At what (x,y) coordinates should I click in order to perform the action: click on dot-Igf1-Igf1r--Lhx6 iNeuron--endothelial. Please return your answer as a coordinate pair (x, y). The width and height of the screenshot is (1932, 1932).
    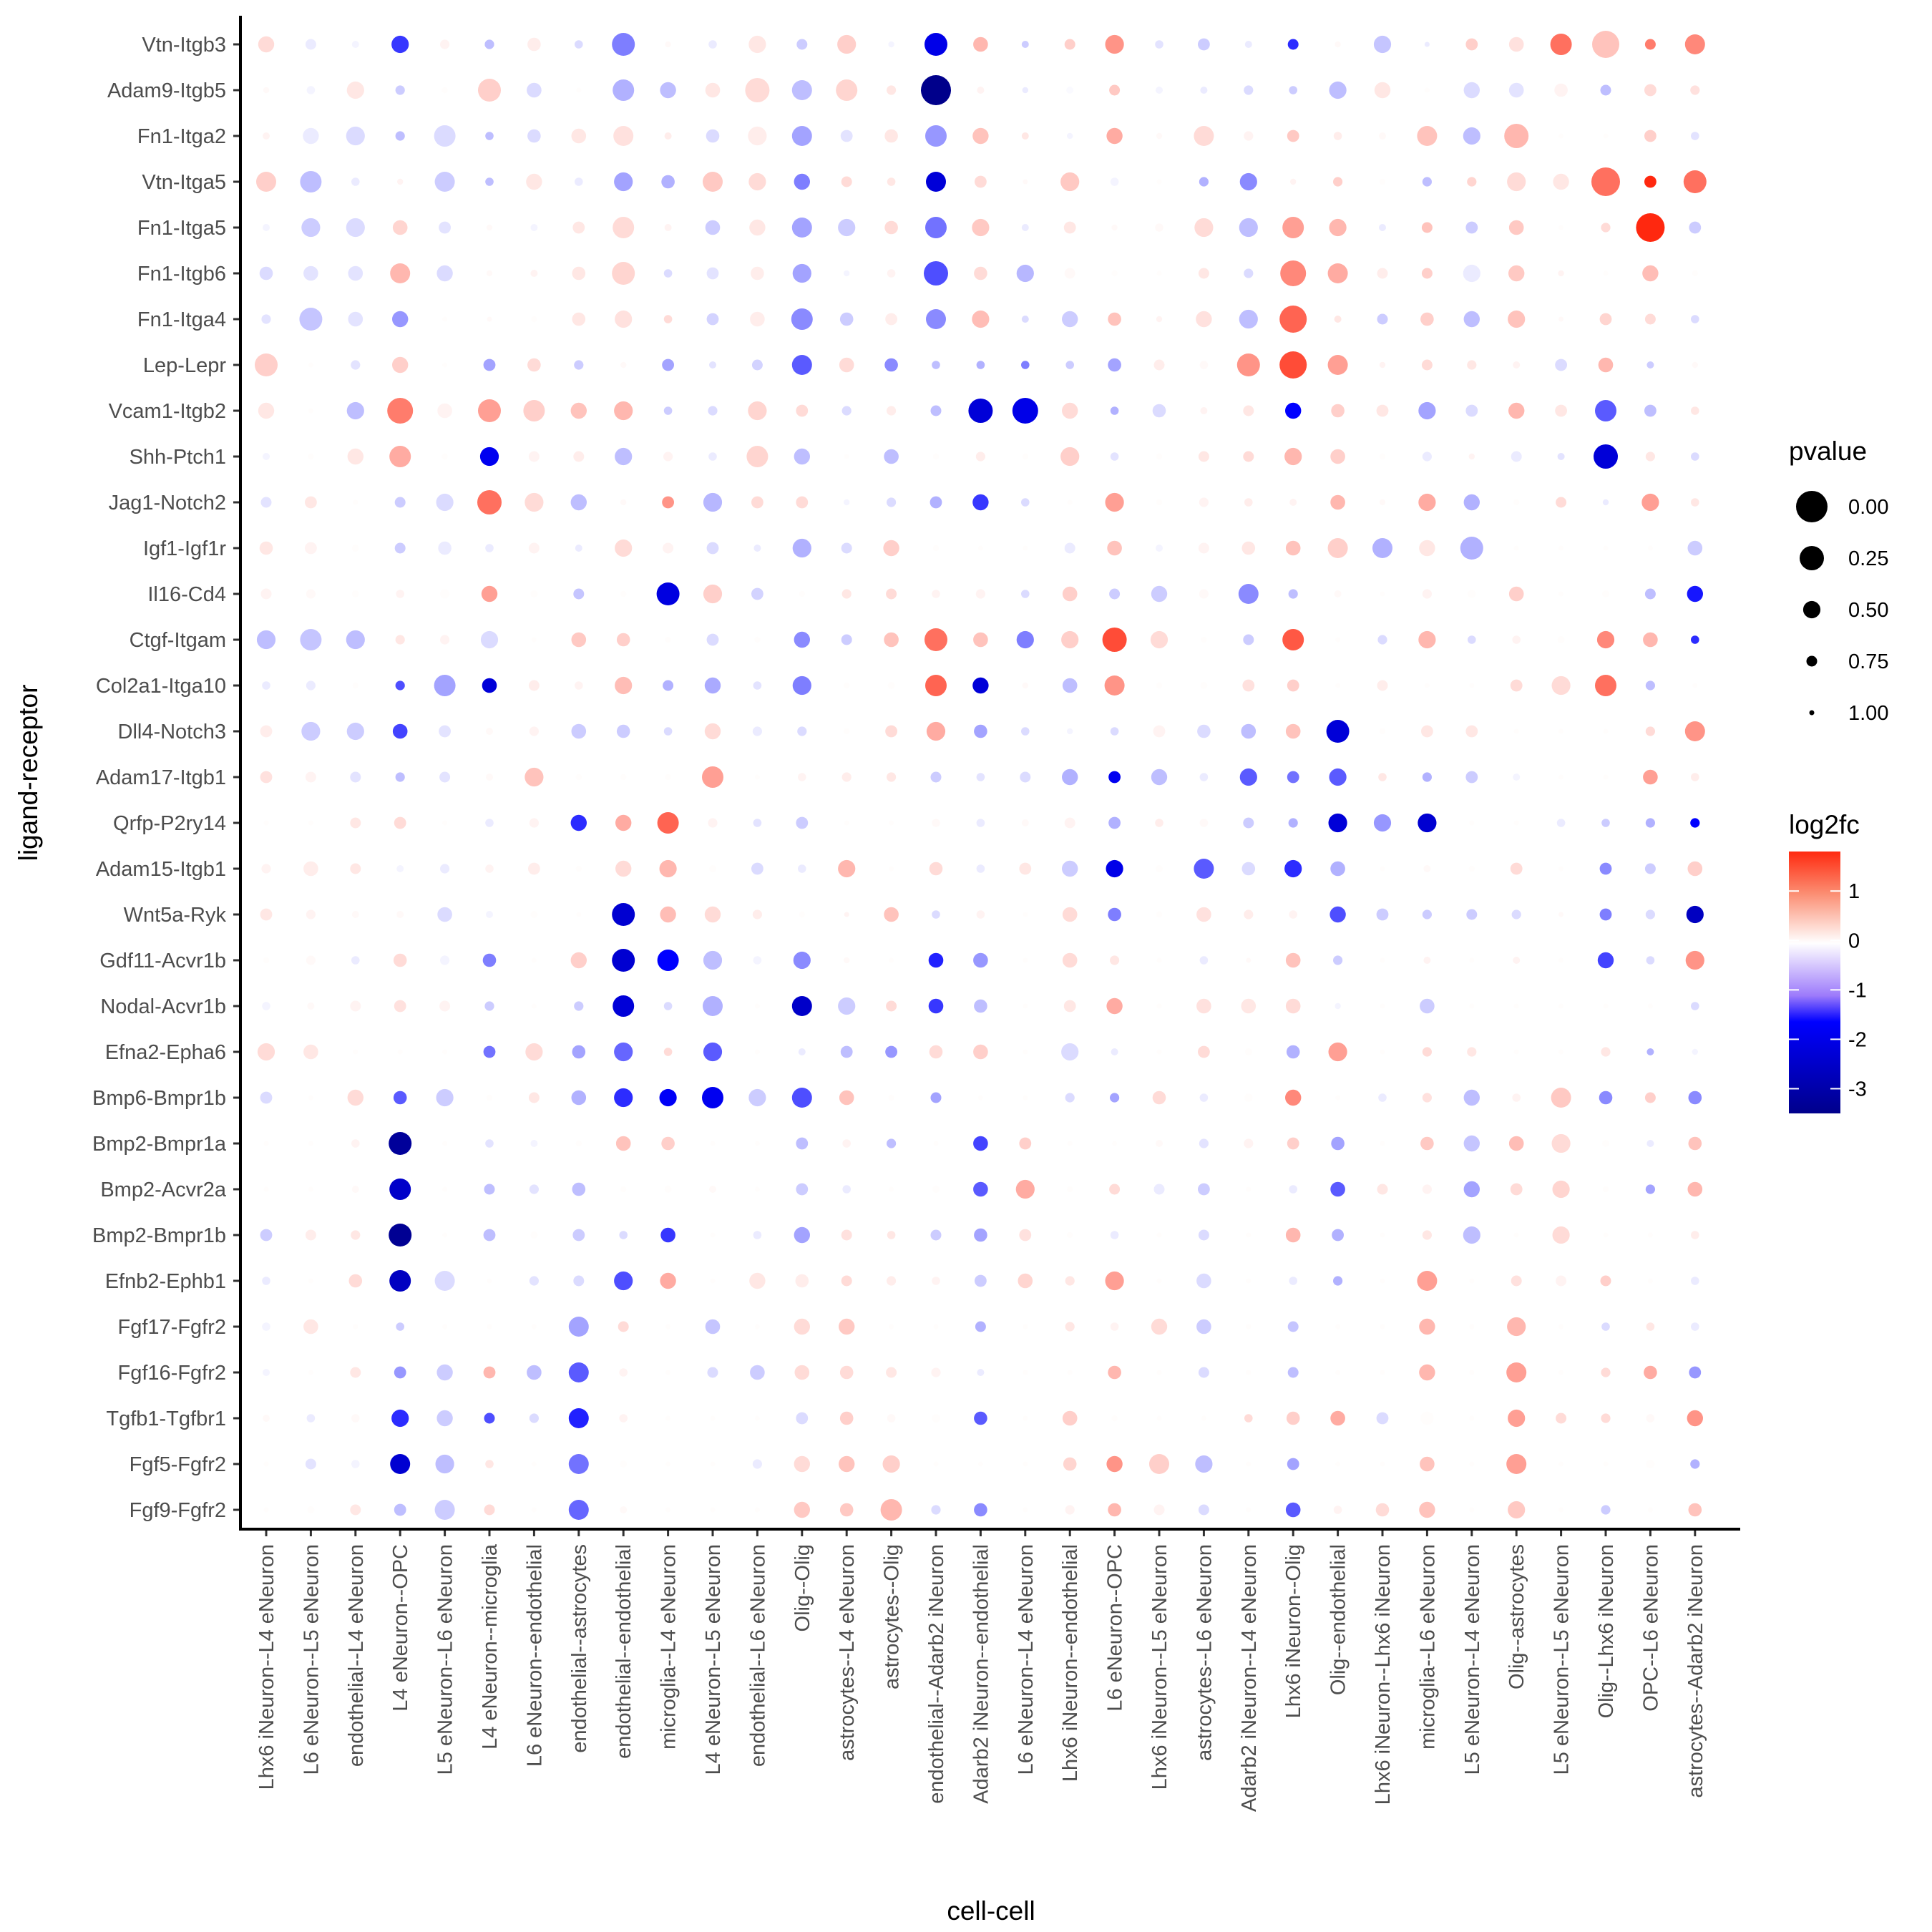
    Looking at the image, I should click on (1069, 548).